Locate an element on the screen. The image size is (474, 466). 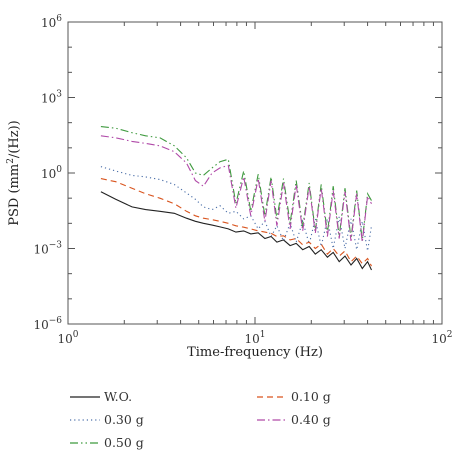
y-tick-exponent: 3 is located at coordinates (59, 95).